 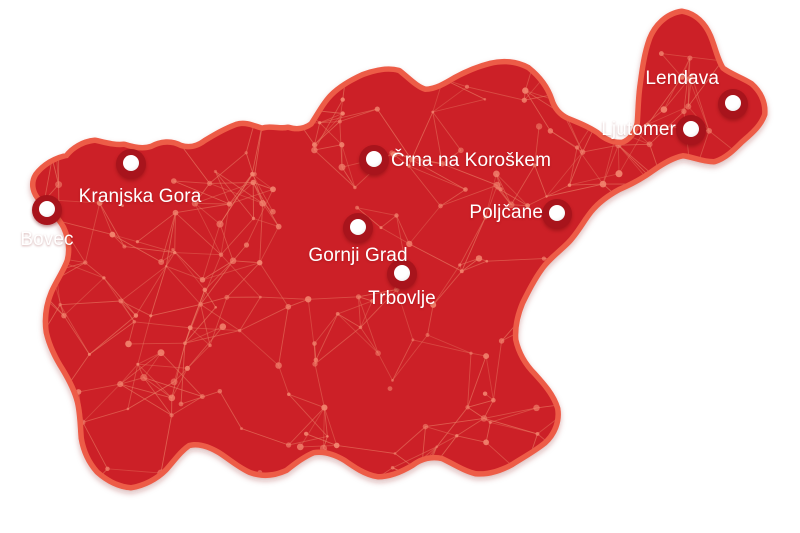 What do you see at coordinates (402, 274) in the screenshot?
I see `city-marker-trbovlje` at bounding box center [402, 274].